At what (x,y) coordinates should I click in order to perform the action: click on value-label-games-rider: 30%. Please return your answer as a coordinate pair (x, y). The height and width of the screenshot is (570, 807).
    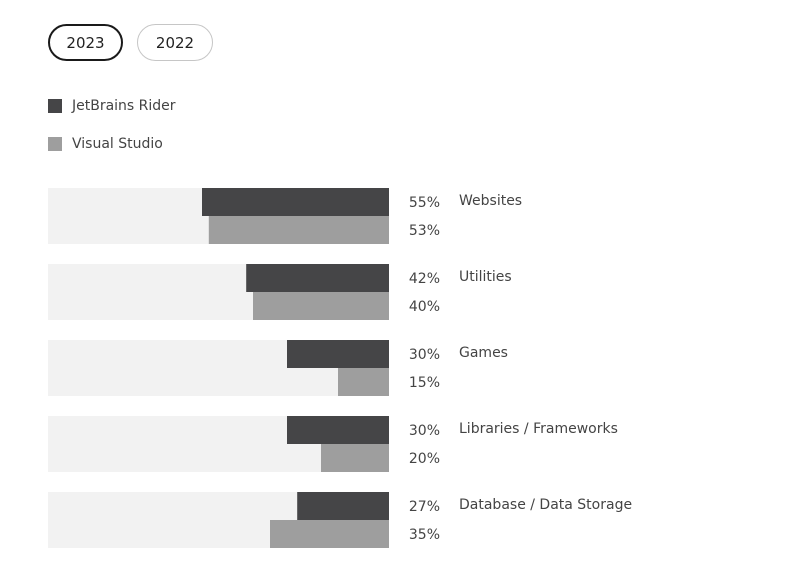
    Looking at the image, I should click on (424, 355).